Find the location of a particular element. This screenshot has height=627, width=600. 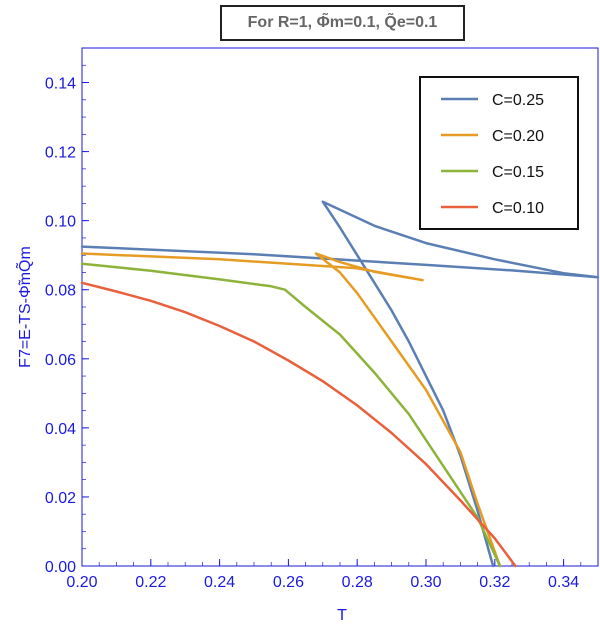

x-tick-label: 0.24 is located at coordinates (219, 582).